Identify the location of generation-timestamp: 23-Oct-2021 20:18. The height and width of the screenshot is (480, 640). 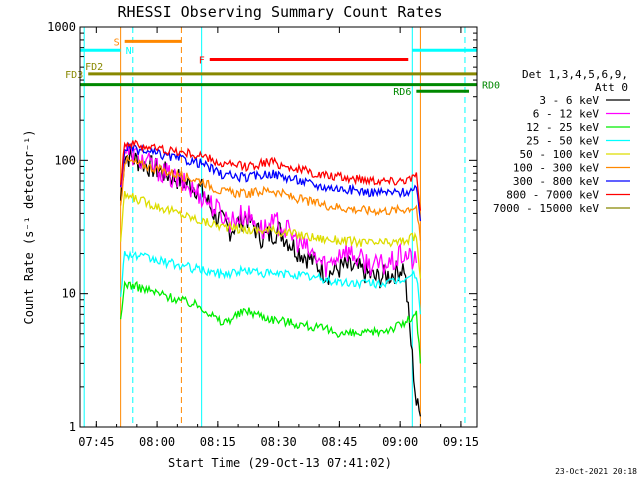
(596, 471).